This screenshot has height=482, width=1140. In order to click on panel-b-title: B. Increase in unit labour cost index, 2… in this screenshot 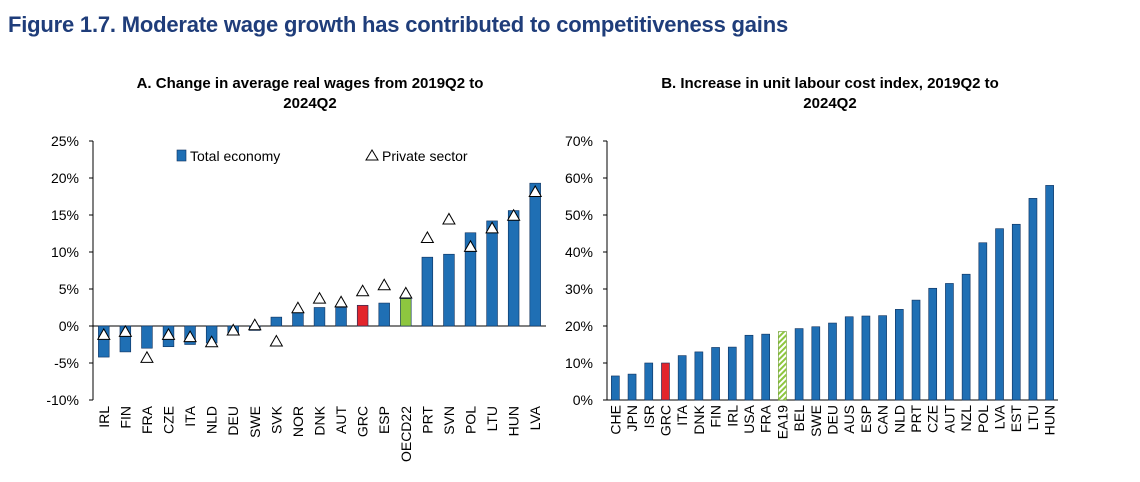, I will do `click(830, 94)`.